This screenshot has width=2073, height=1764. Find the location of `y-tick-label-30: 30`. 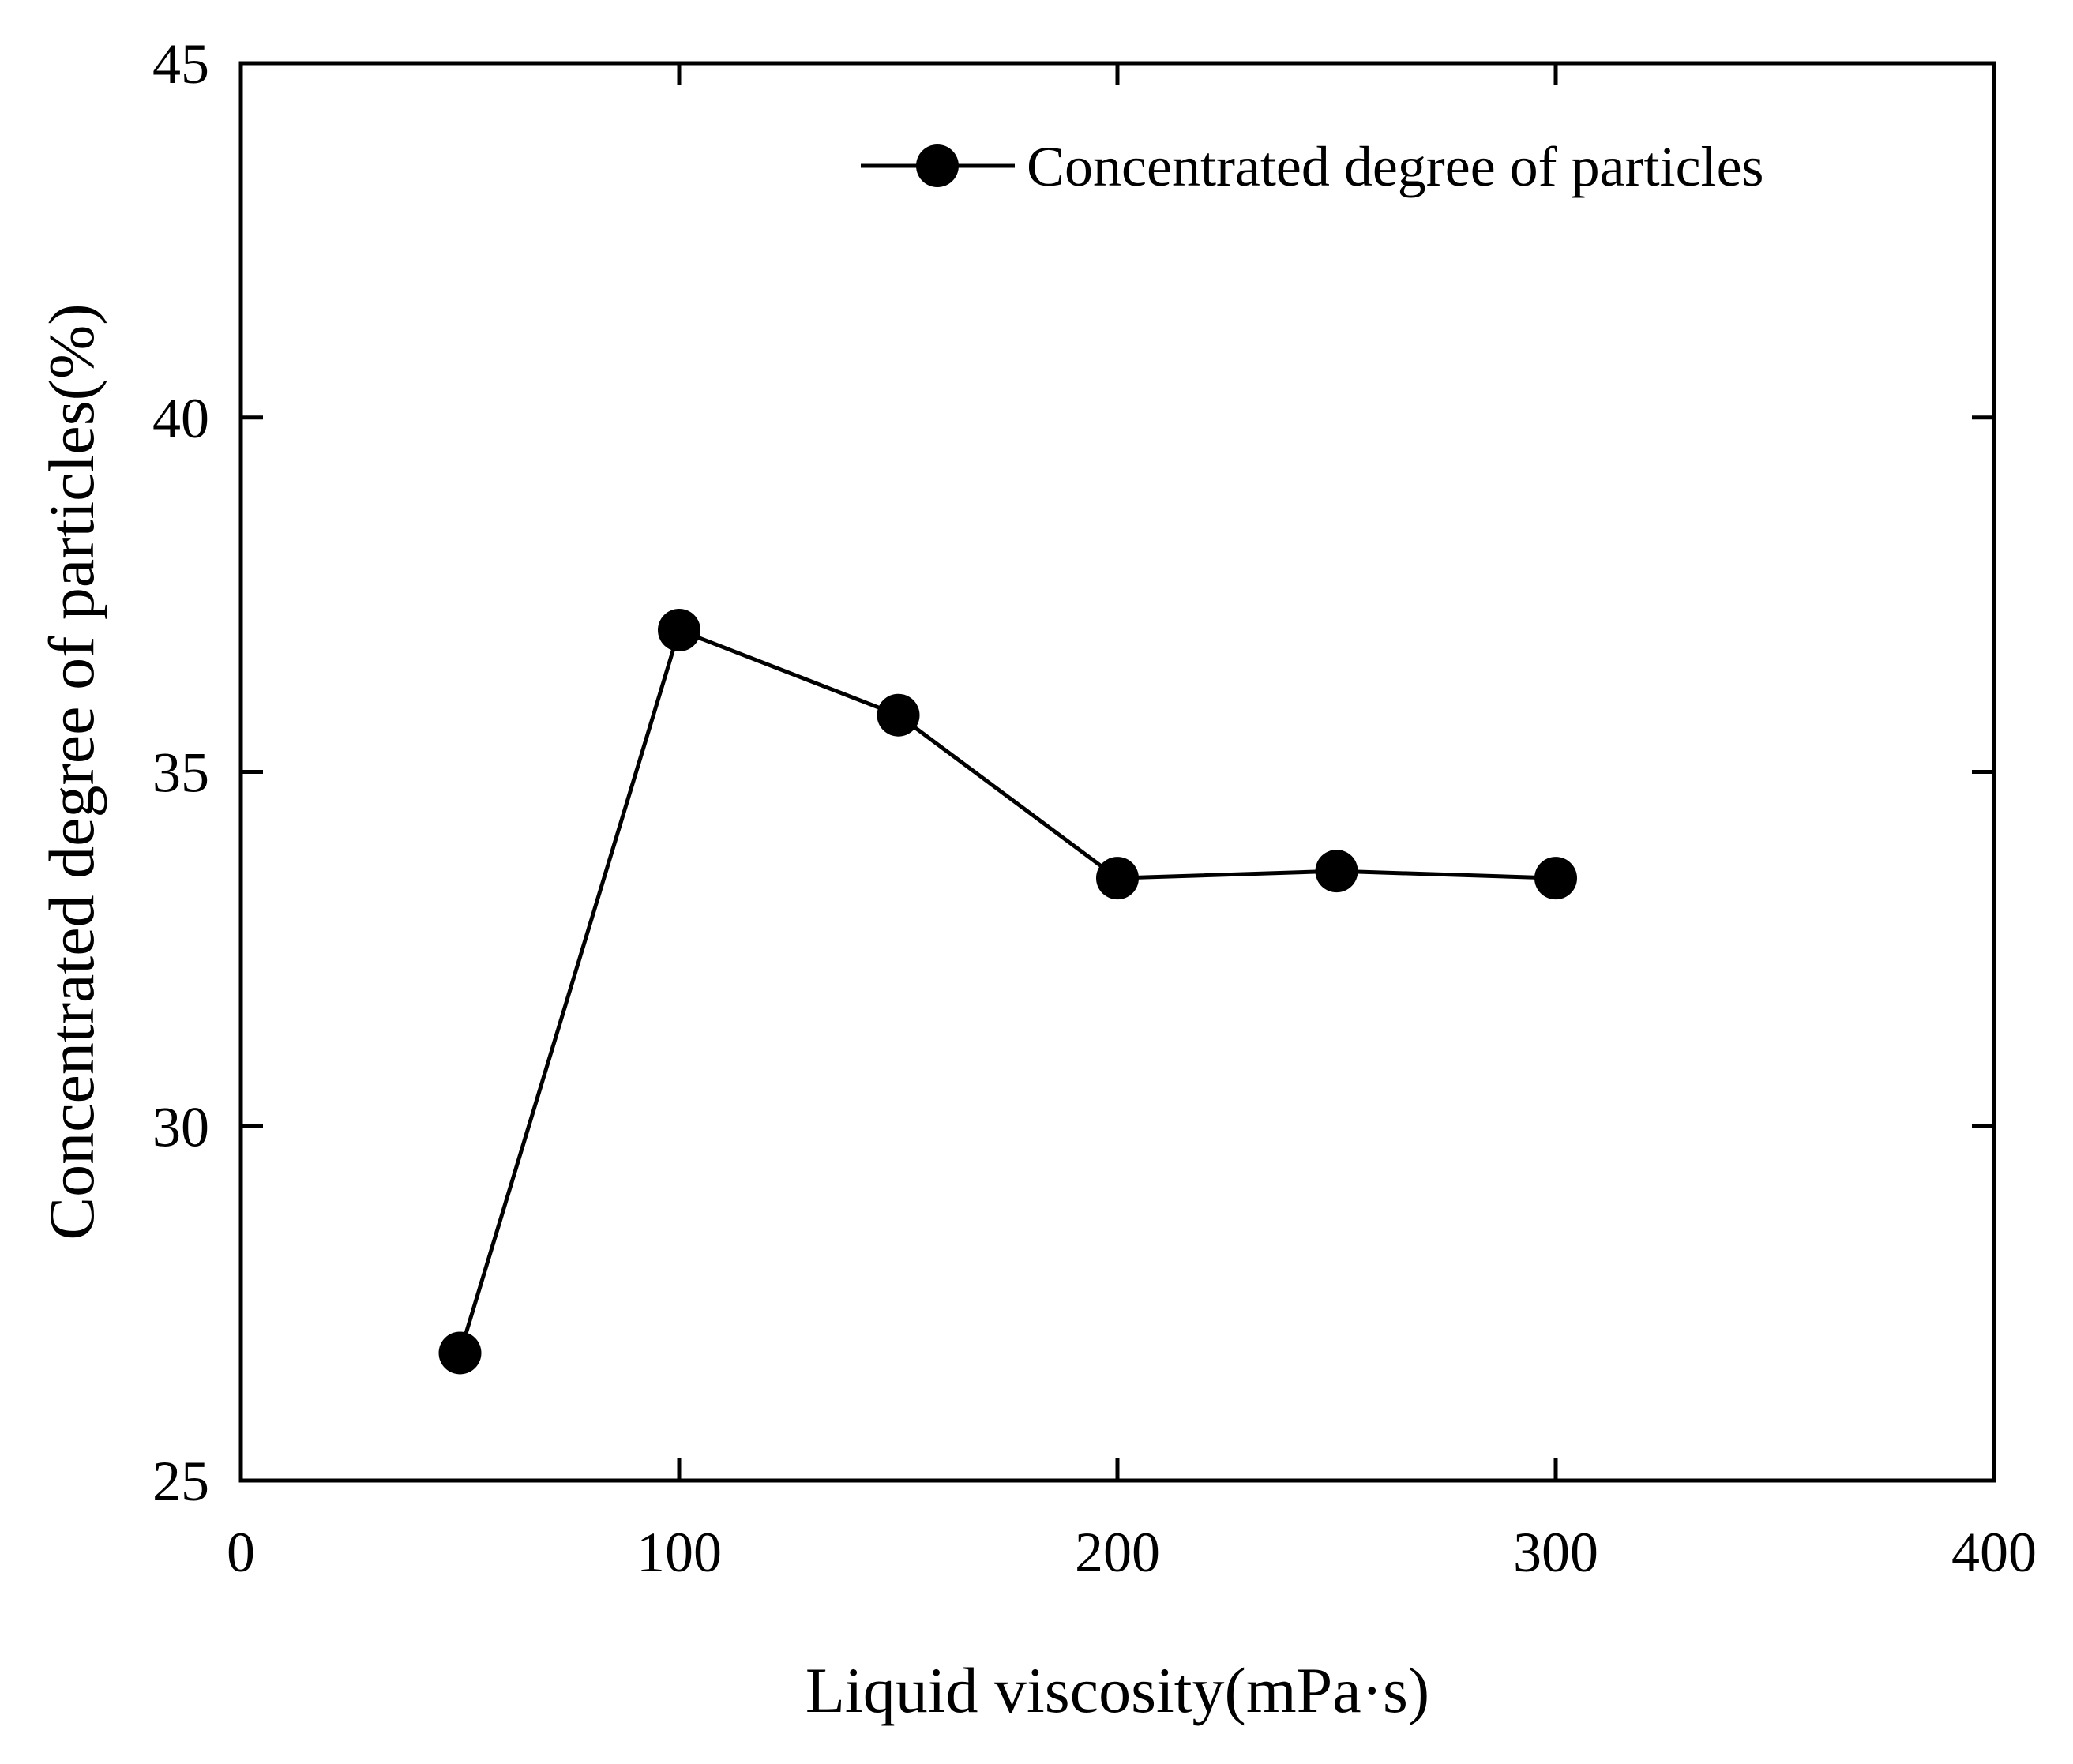

y-tick-label-30: 30 is located at coordinates (180, 1127).